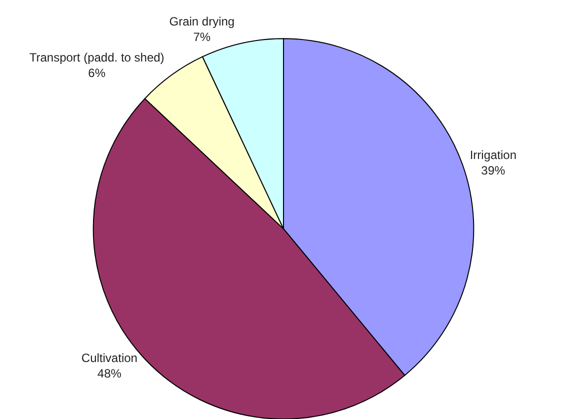  What do you see at coordinates (493, 170) in the screenshot?
I see `data-label: 39%` at bounding box center [493, 170].